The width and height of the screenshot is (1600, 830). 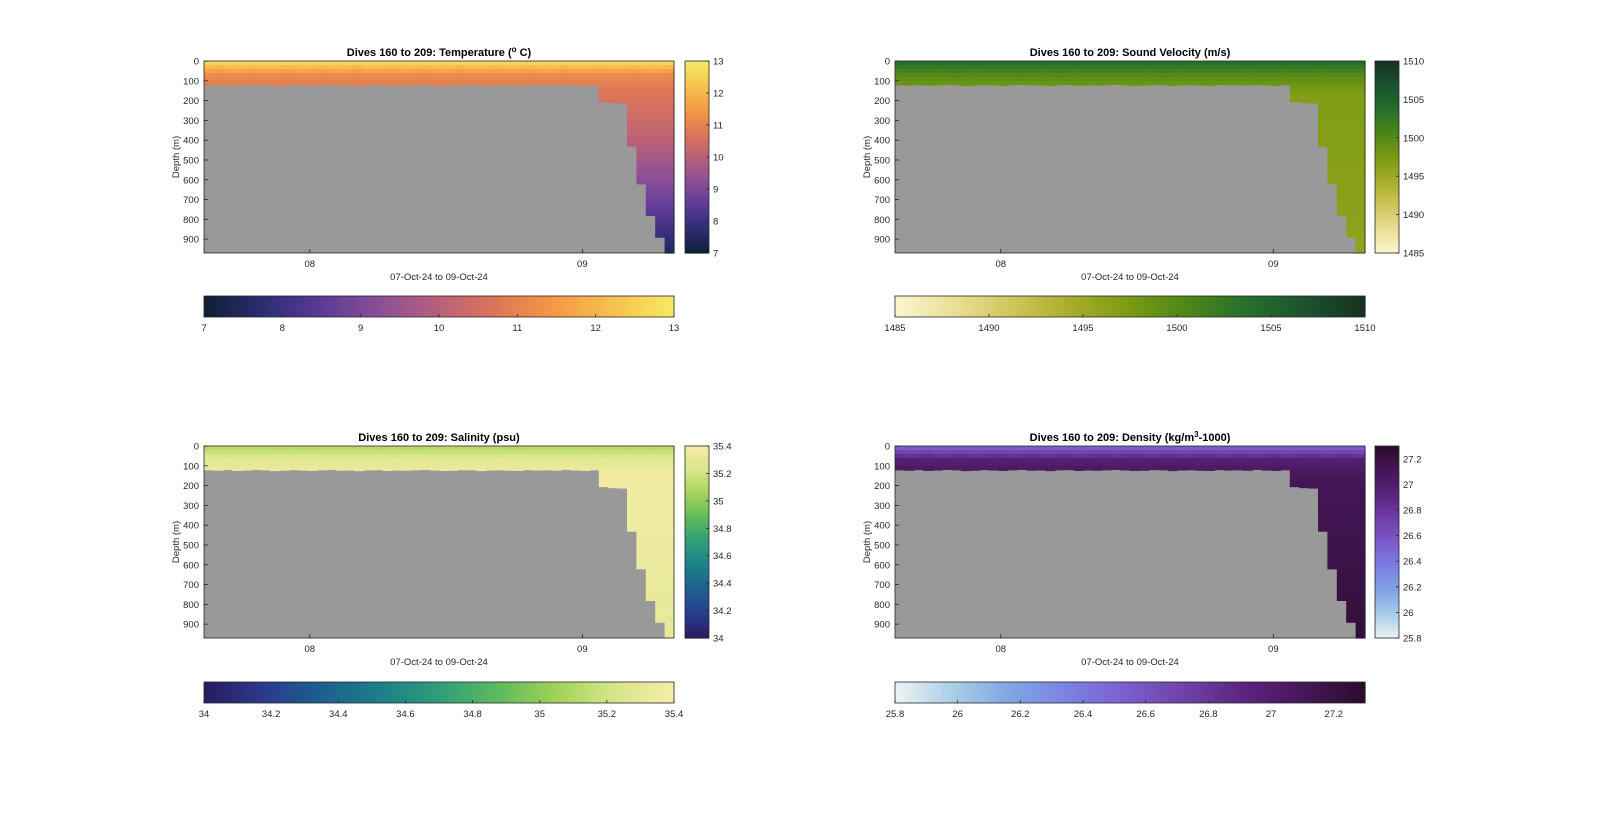 I want to click on axes-frame, so click(x=439, y=157).